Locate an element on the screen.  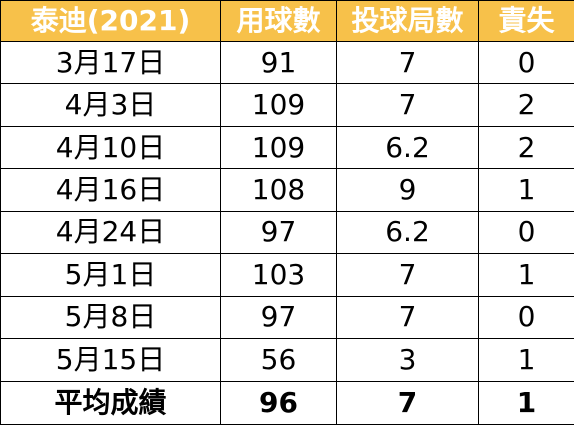
cell-pitch-count: 108 is located at coordinates (278, 190).